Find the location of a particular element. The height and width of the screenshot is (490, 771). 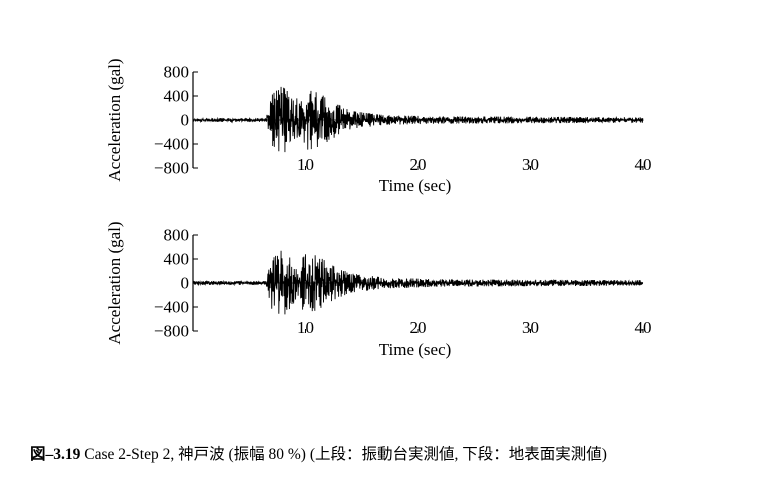

figure-number: 図–3.19 is located at coordinates (55, 454).